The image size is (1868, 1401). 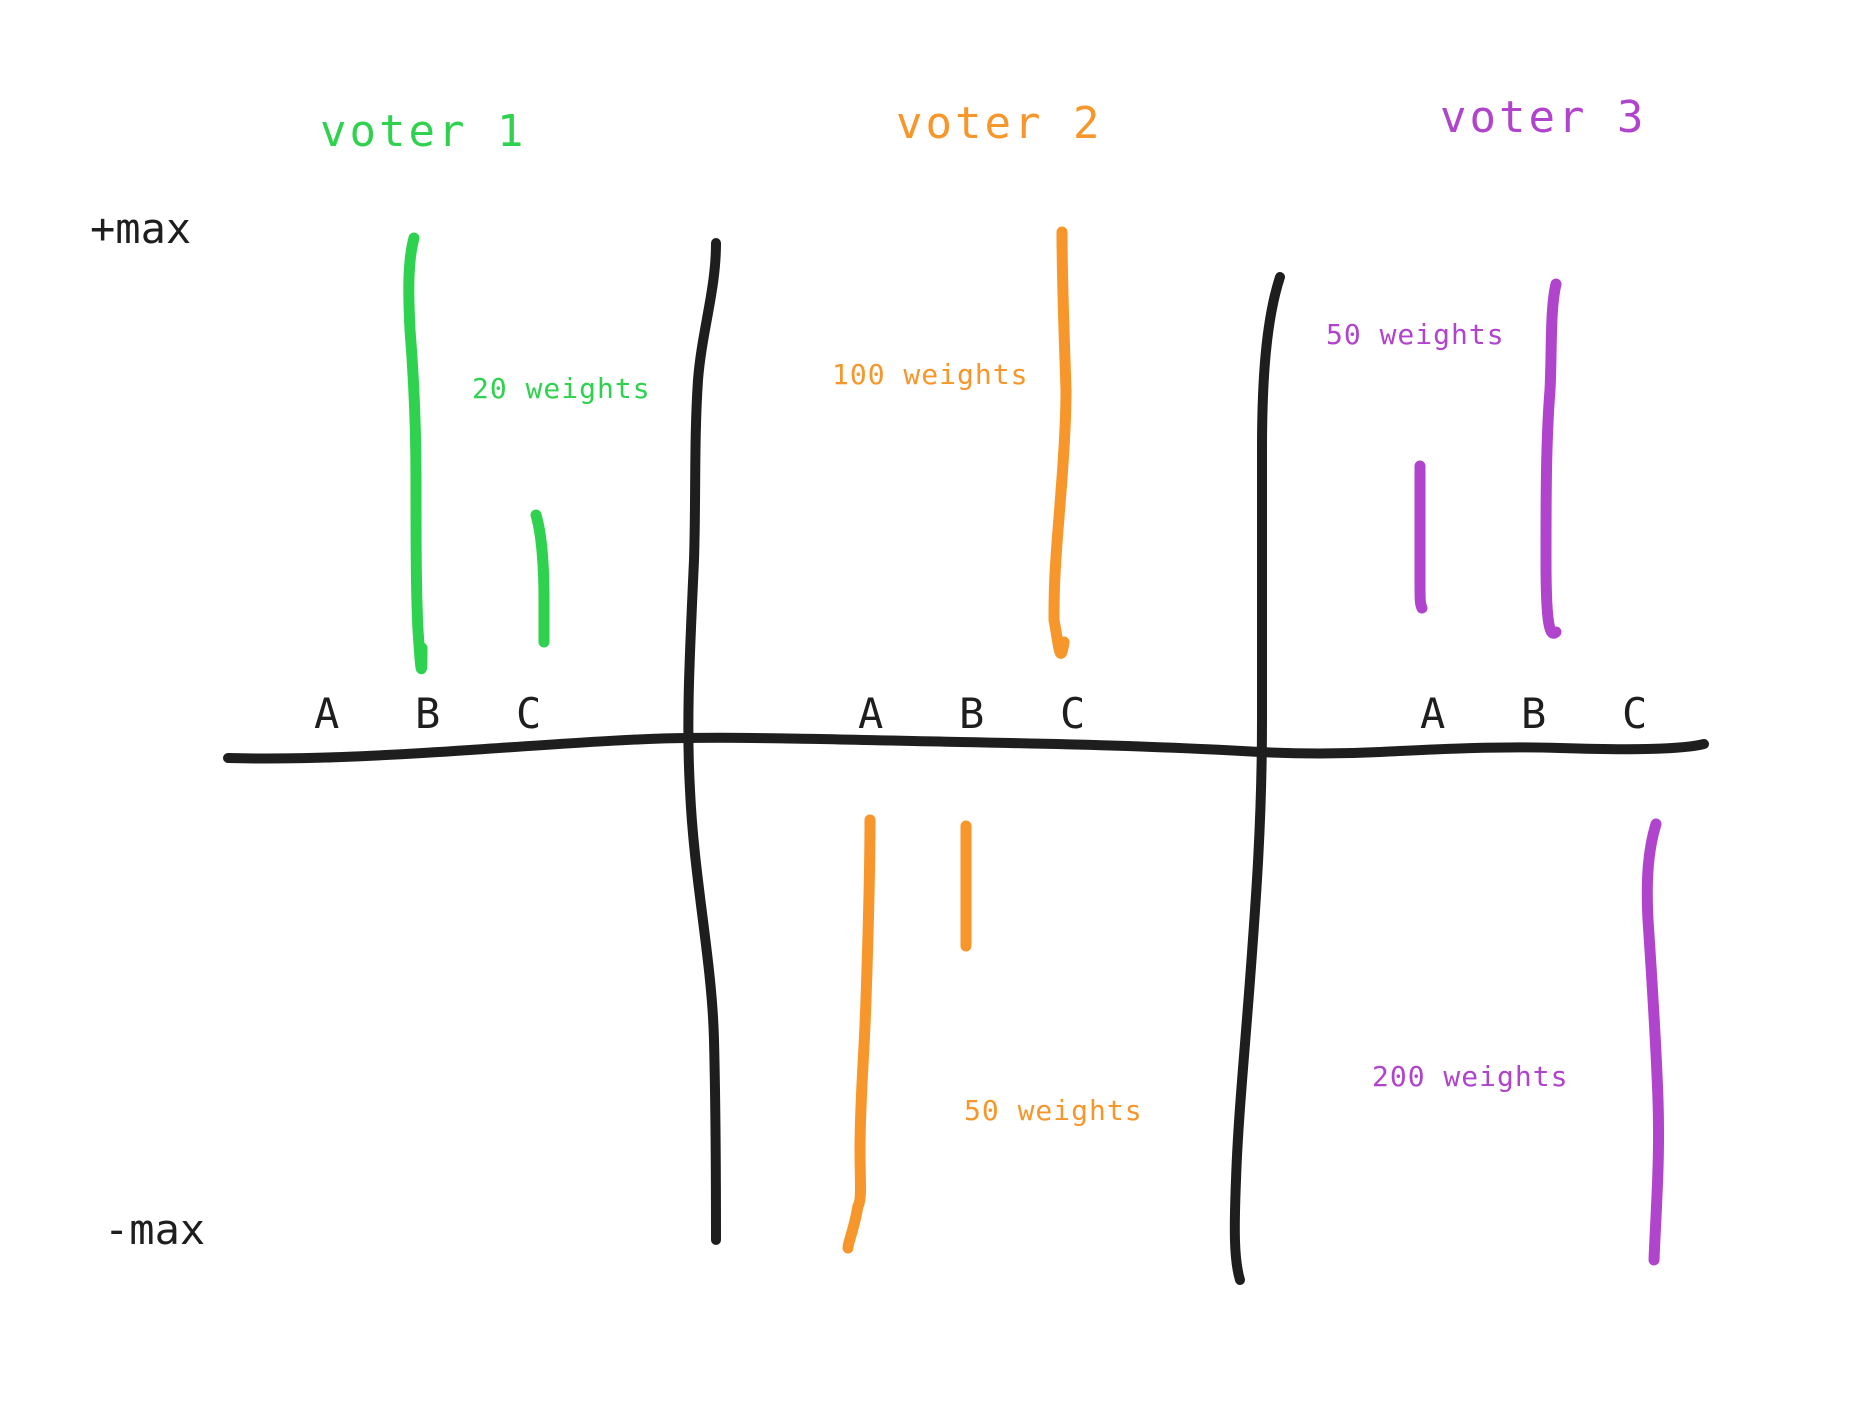 What do you see at coordinates (1257, 778) in the screenshot?
I see `divider-line-right` at bounding box center [1257, 778].